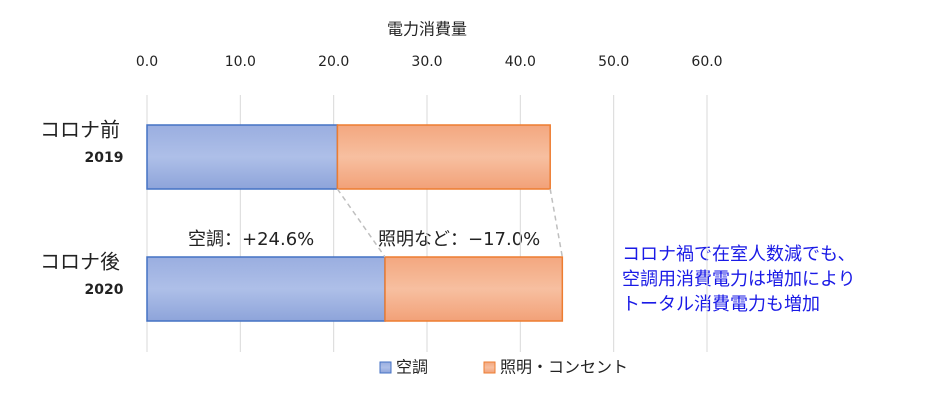 The width and height of the screenshot is (932, 408). What do you see at coordinates (333, 62) in the screenshot?
I see `x-tick-label: 20.0` at bounding box center [333, 62].